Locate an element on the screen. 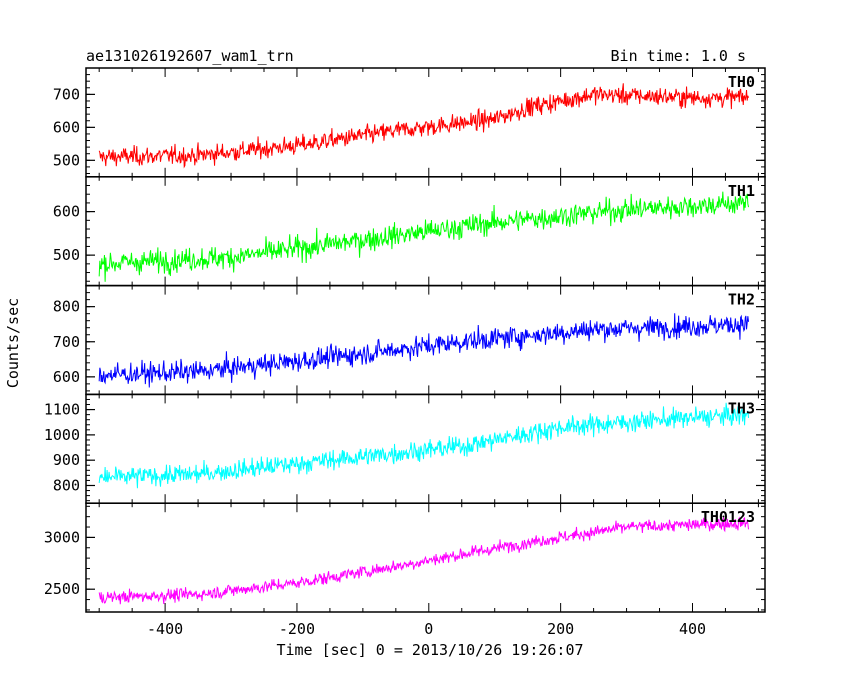 This screenshot has height=680, width=850. panel-label-th3: TH3 is located at coordinates (741, 408).